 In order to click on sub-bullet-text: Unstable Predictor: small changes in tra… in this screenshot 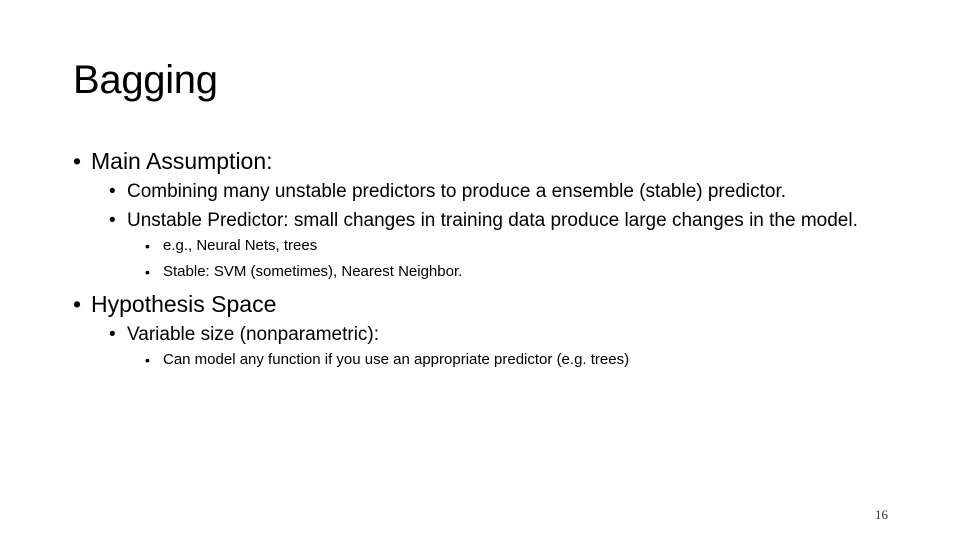, I will do `click(492, 220)`.